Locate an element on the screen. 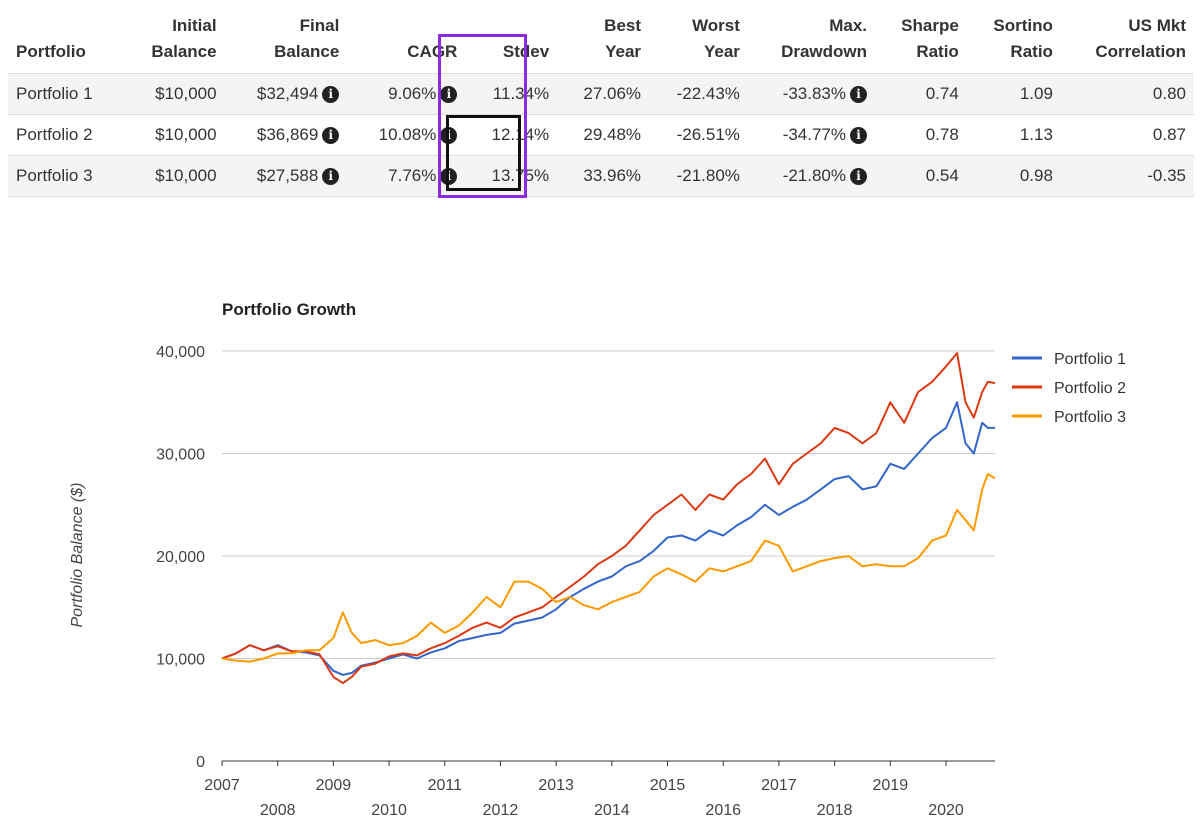 This screenshot has width=1200, height=827. chart-title: Portfolio Growth is located at coordinates (289, 309).